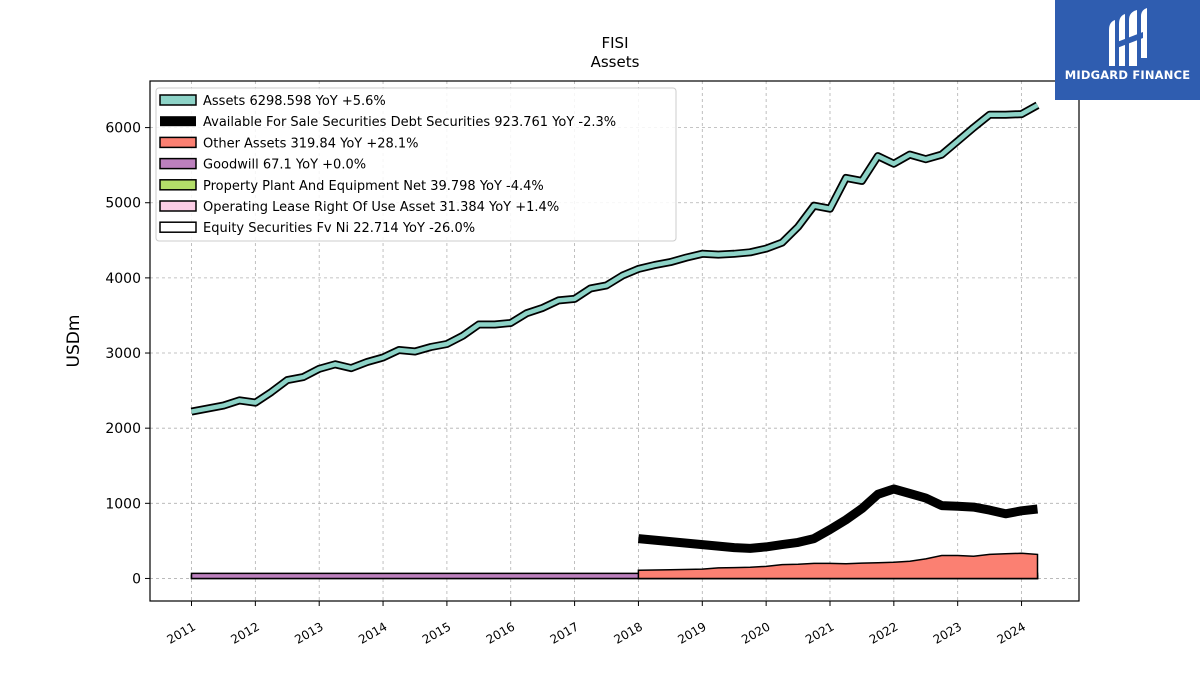 Image resolution: width=1200 pixels, height=675 pixels. Describe the element at coordinates (284, 165) in the screenshot. I see `legend-label: Goodwill 67.1 YoY +0.0%` at that location.